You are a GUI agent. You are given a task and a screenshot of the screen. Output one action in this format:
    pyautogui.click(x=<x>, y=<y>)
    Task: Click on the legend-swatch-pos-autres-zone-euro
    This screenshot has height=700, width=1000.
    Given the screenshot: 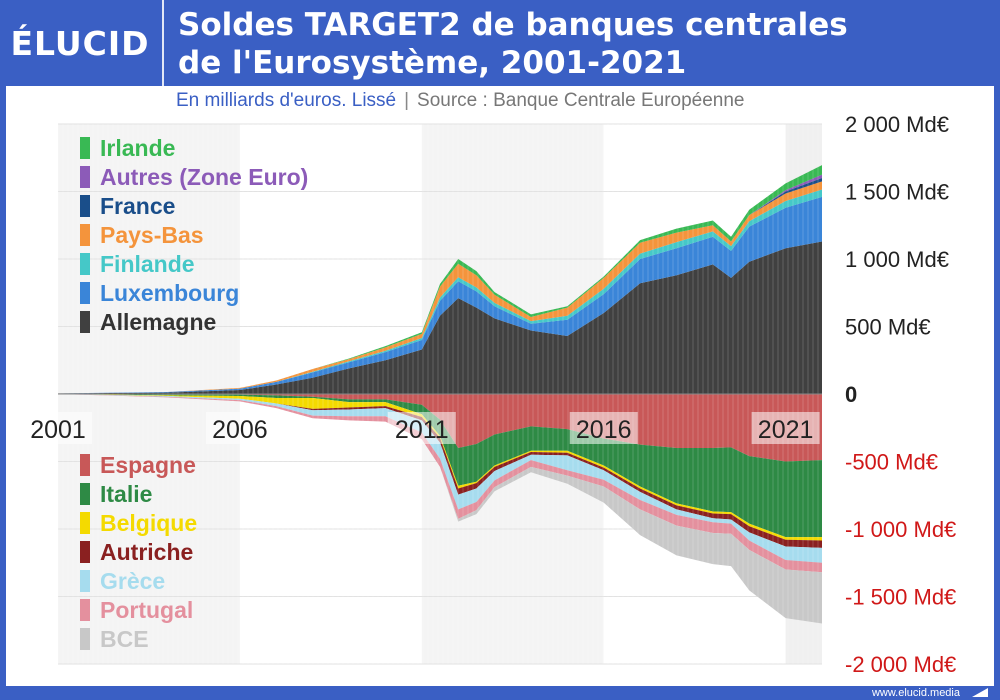 What is the action you would take?
    pyautogui.click(x=85, y=177)
    